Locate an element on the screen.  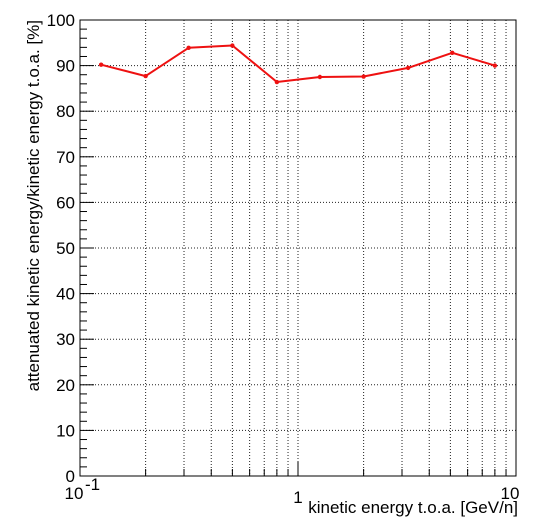
y-tick-label: 30 is located at coordinates (65, 339).